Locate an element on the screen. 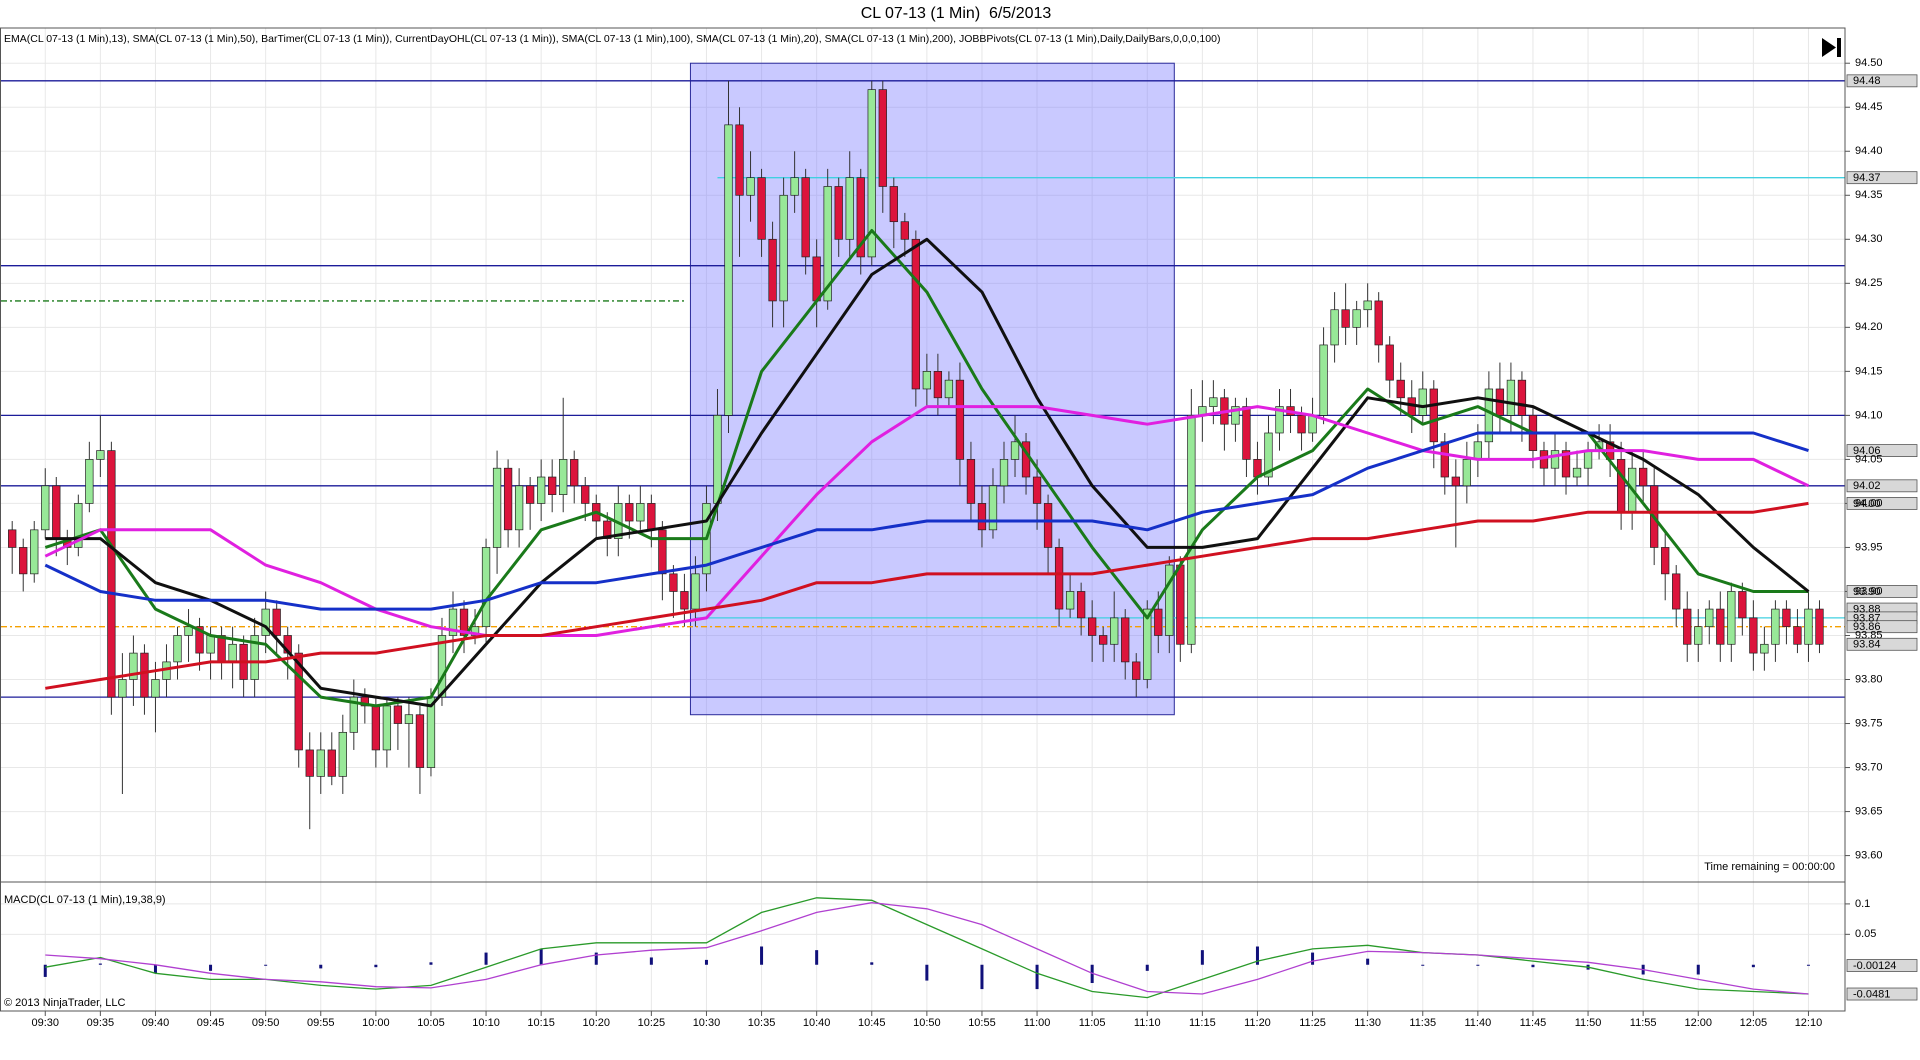  x-tick-label: 12:10 is located at coordinates (1809, 1023).